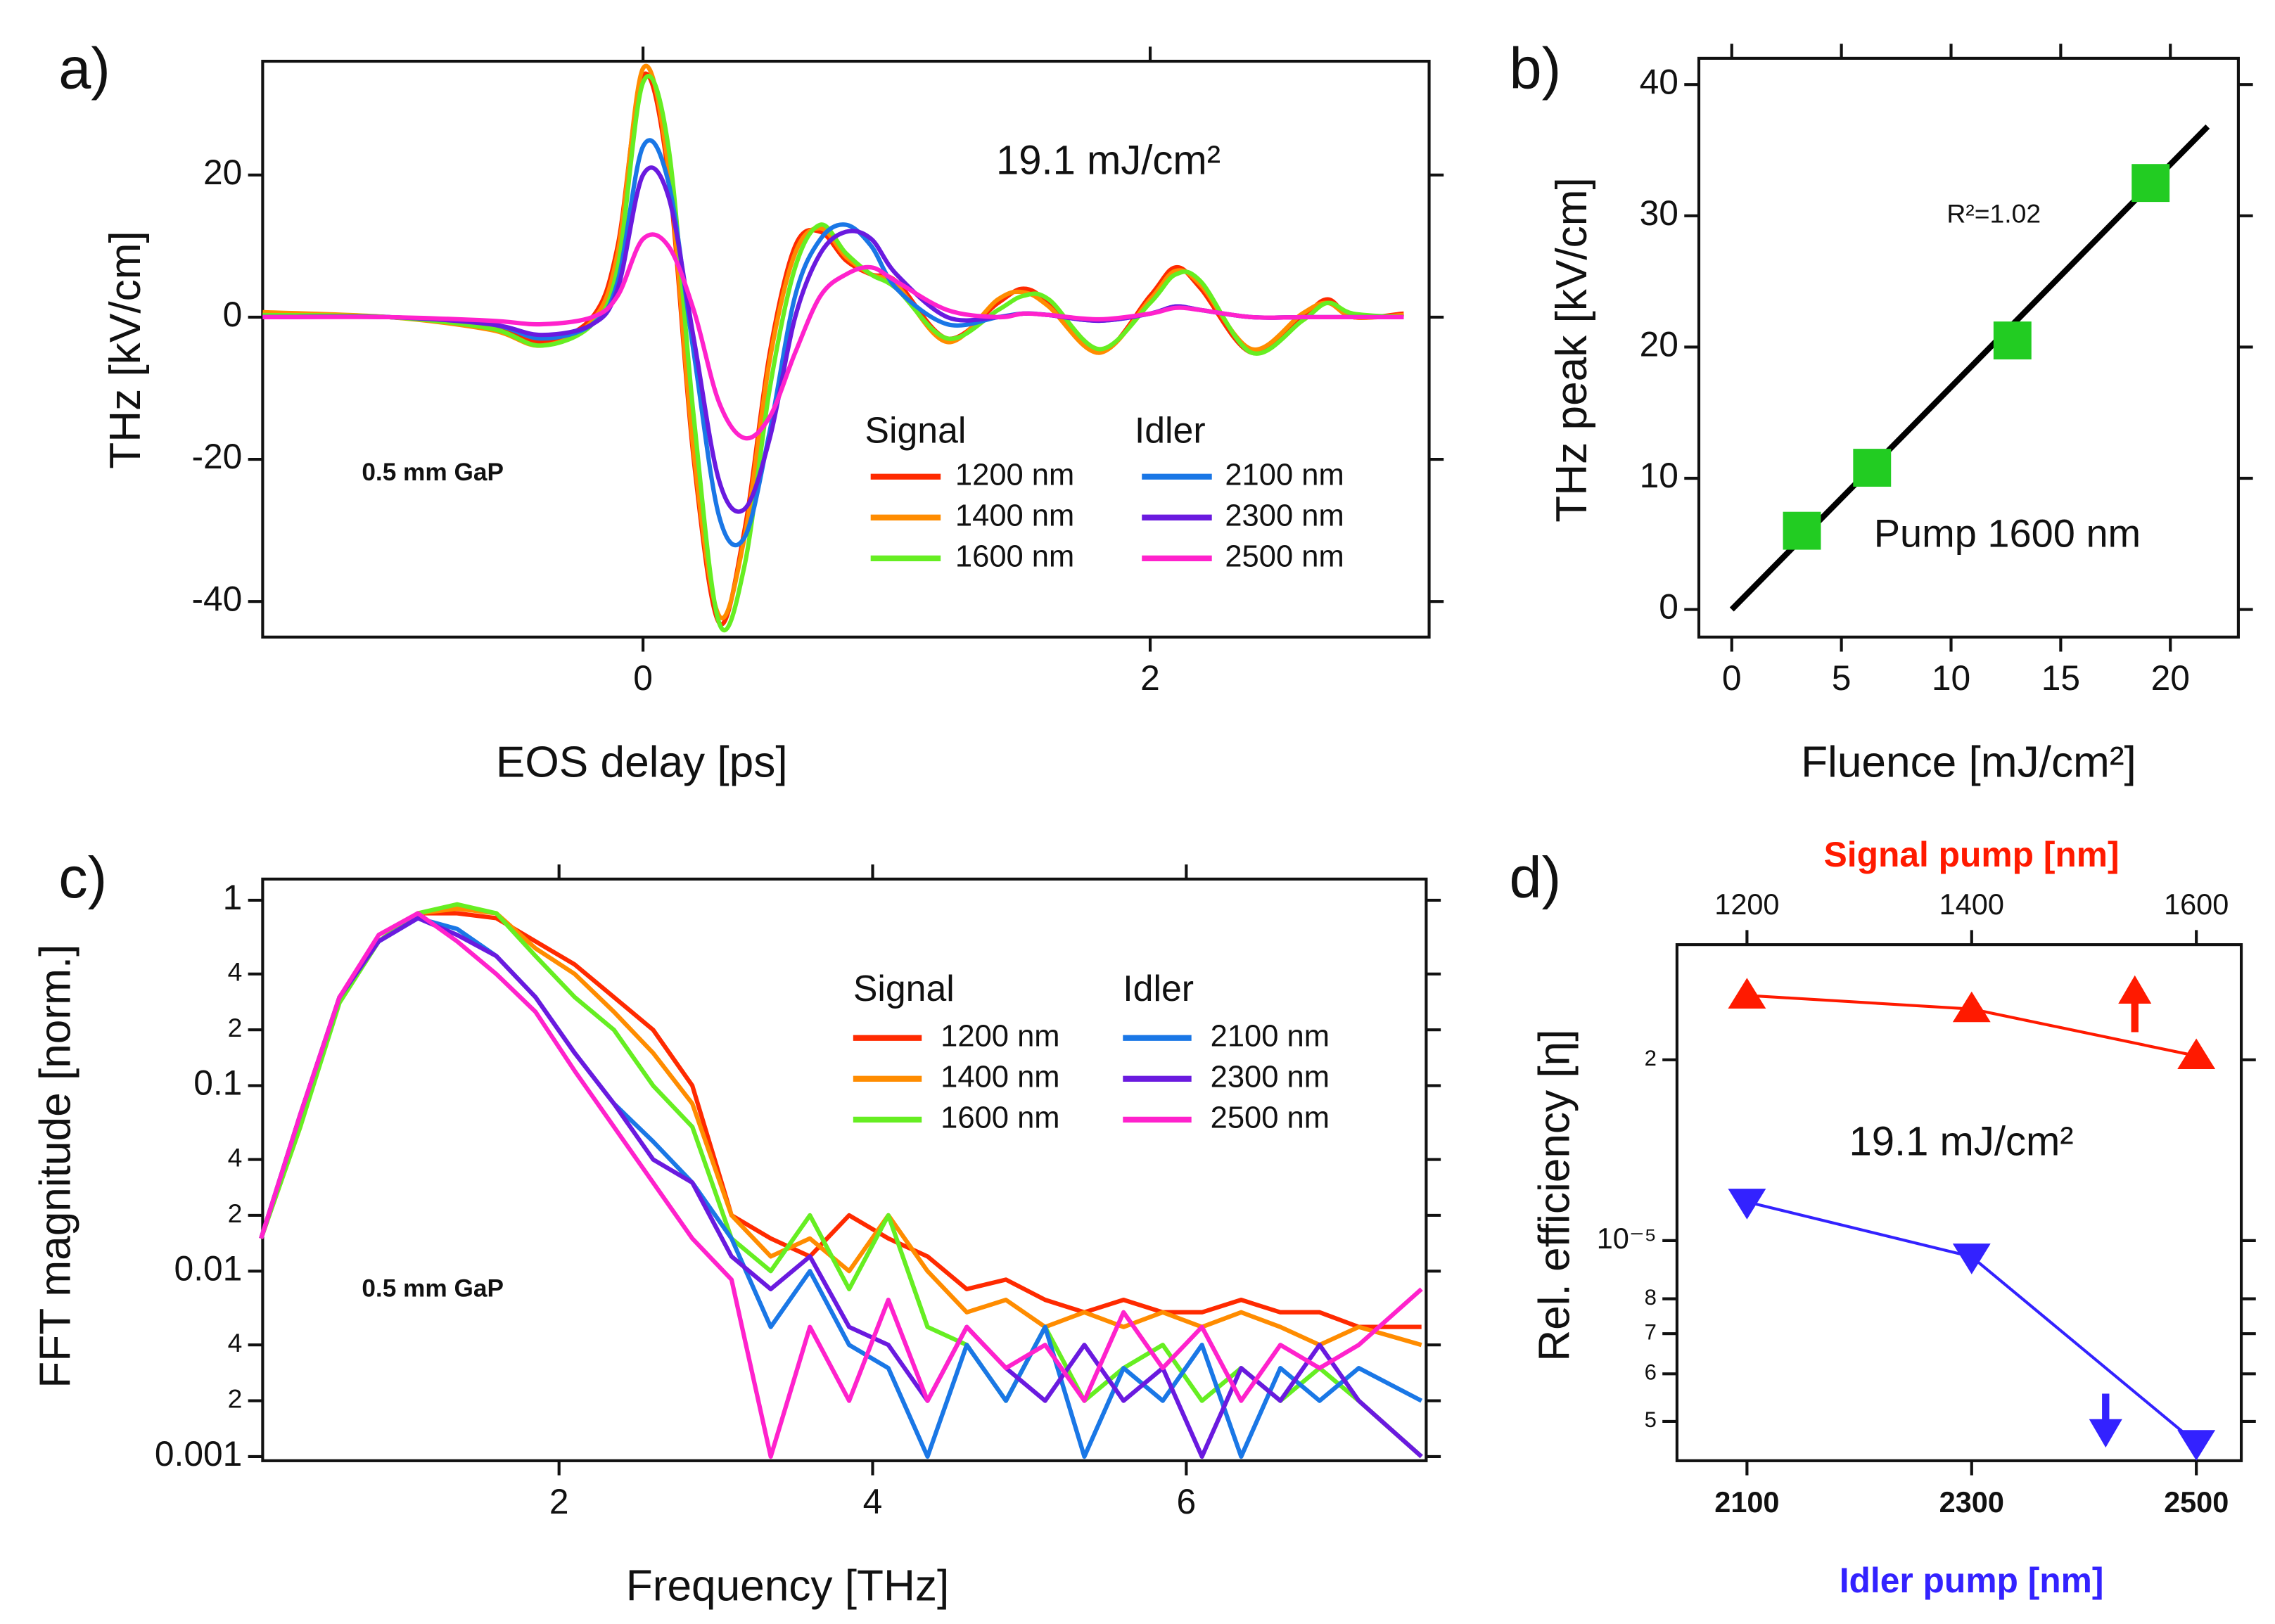 Image resolution: width=2275 pixels, height=1624 pixels. I want to click on x2-tick-label: 1400, so click(1971, 904).